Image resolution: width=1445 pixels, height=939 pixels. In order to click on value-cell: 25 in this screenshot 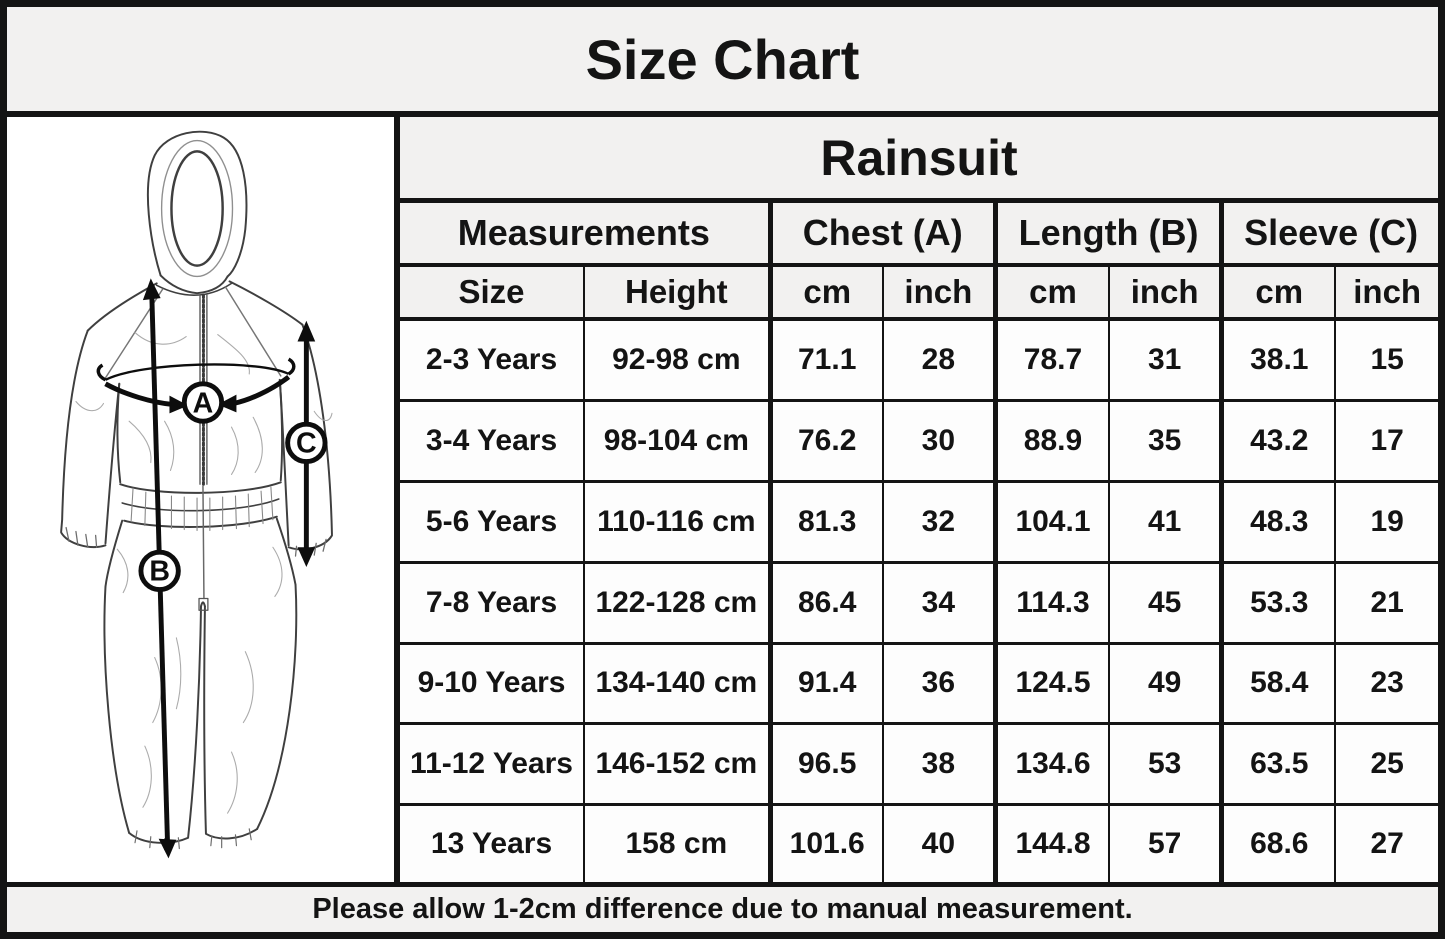, I will do `click(1386, 764)`.